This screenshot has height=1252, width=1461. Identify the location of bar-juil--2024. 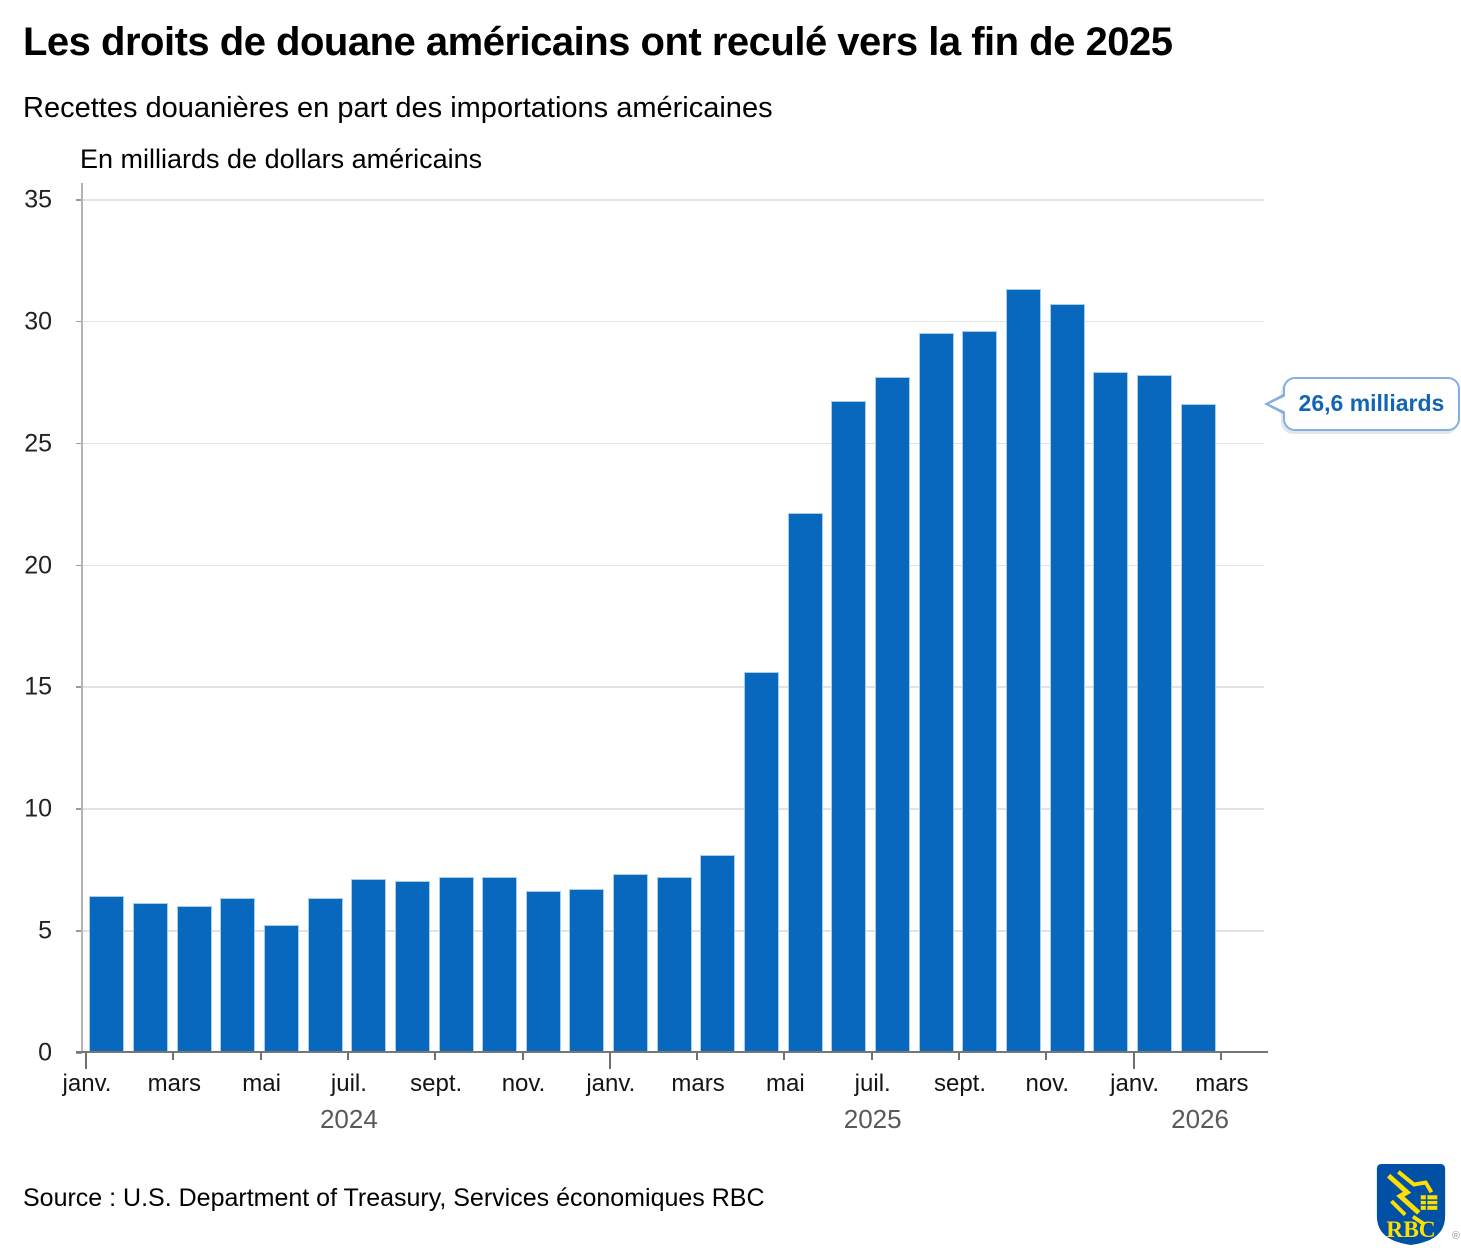
(369, 964).